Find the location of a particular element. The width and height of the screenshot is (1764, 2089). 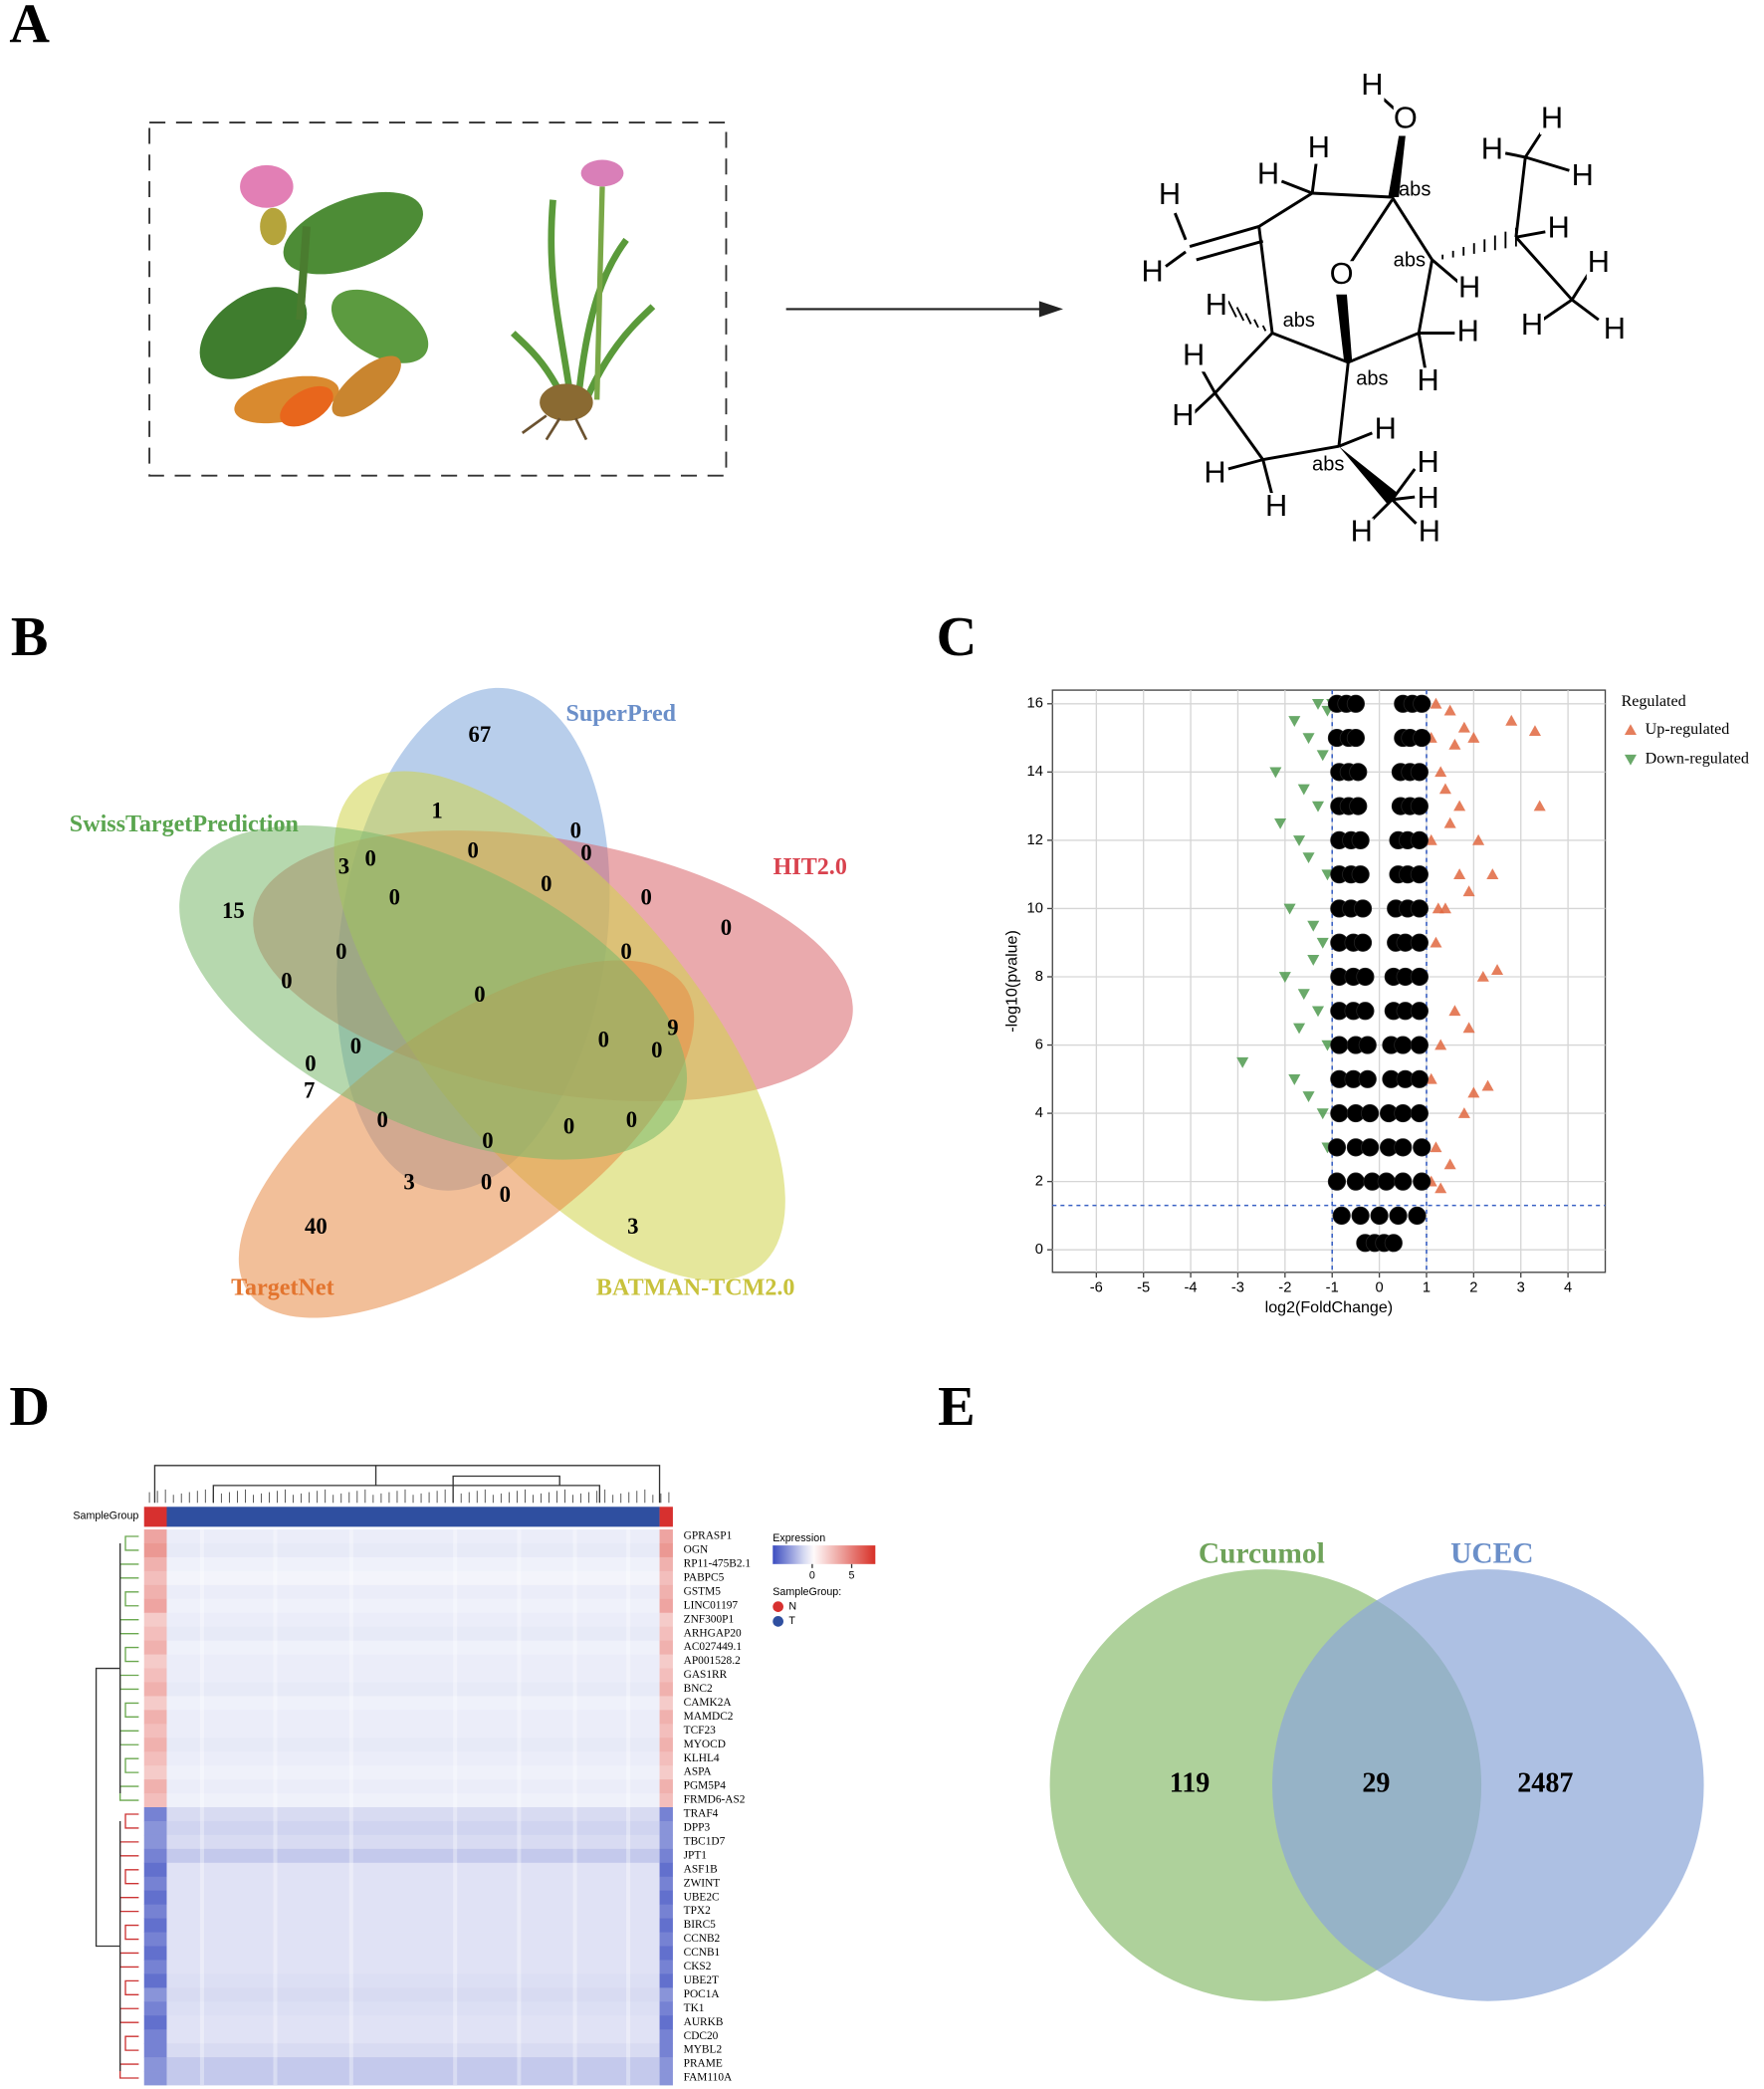

texture-streak is located at coordinates (275, 1807).